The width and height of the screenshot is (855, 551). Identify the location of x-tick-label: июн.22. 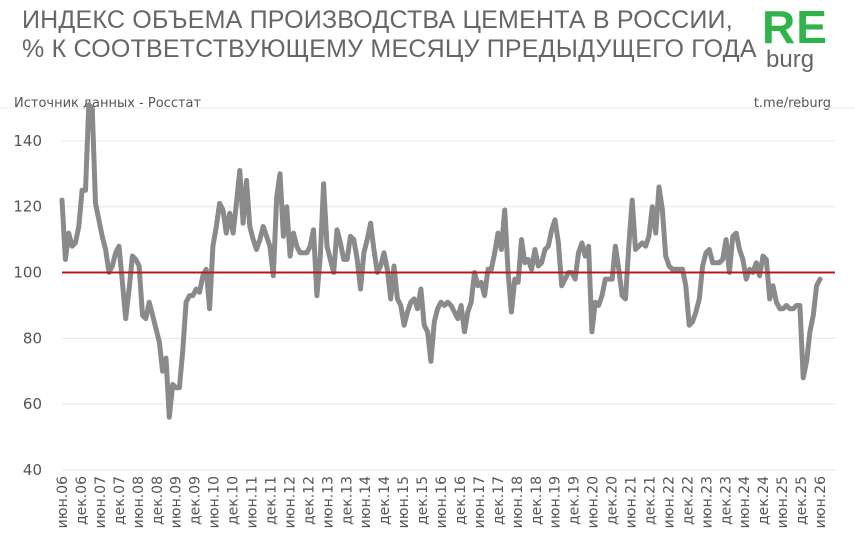
(669, 502).